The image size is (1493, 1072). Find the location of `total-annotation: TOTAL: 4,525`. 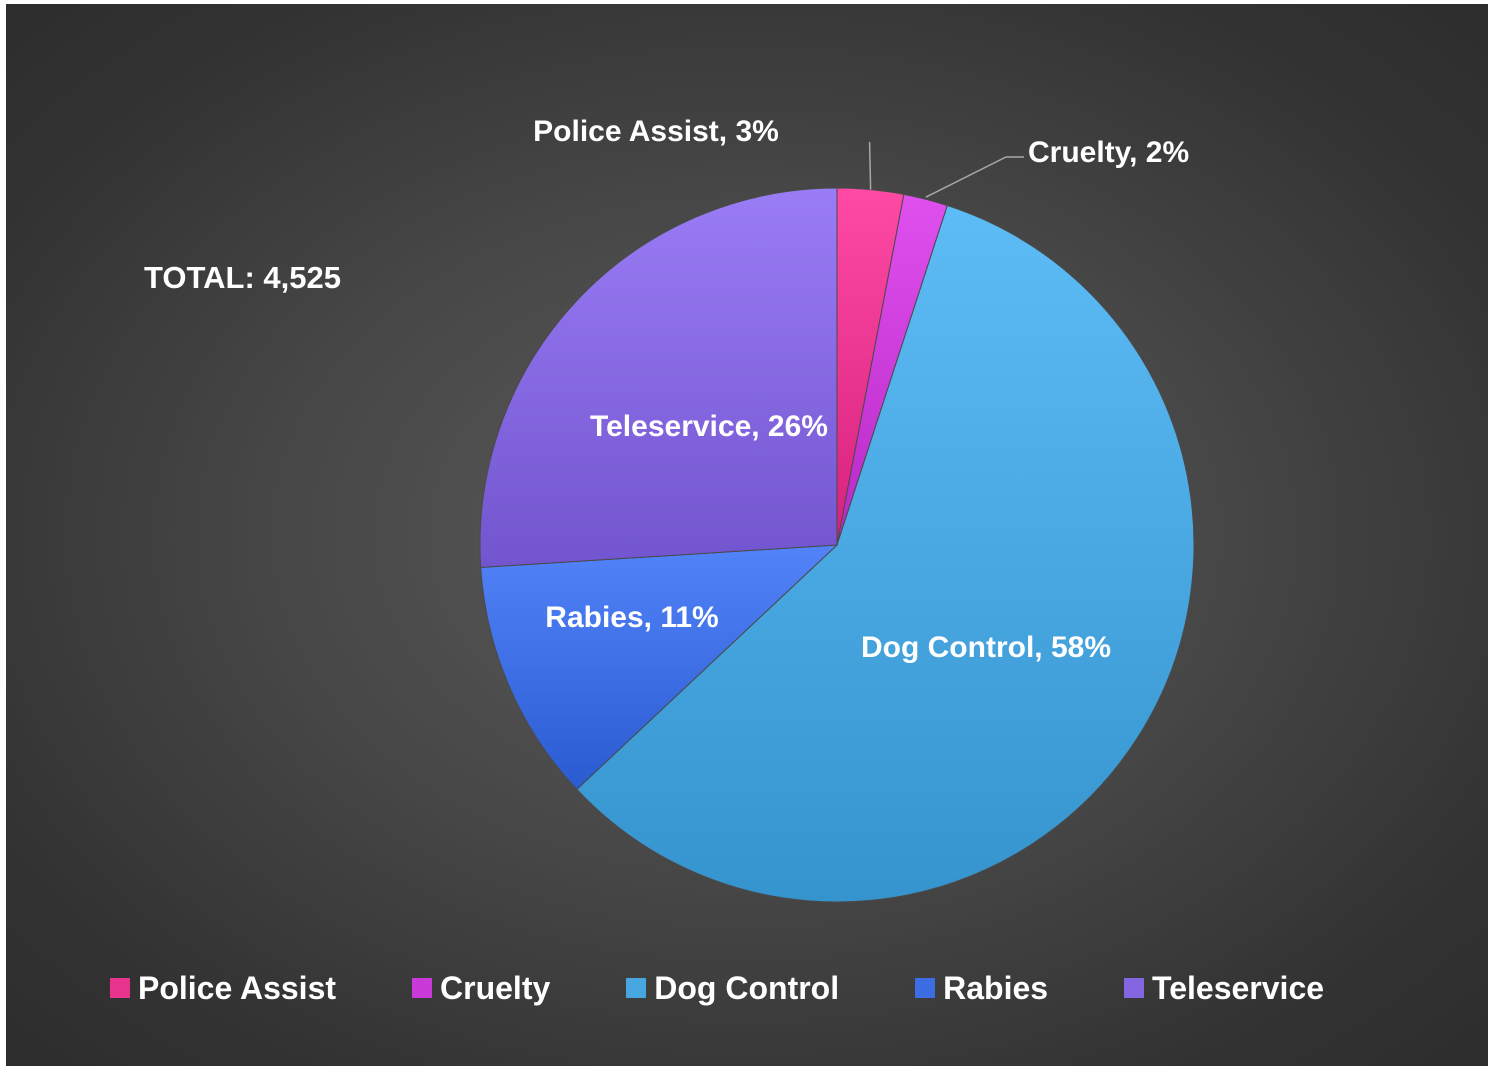

total-annotation: TOTAL: 4,525 is located at coordinates (242, 277).